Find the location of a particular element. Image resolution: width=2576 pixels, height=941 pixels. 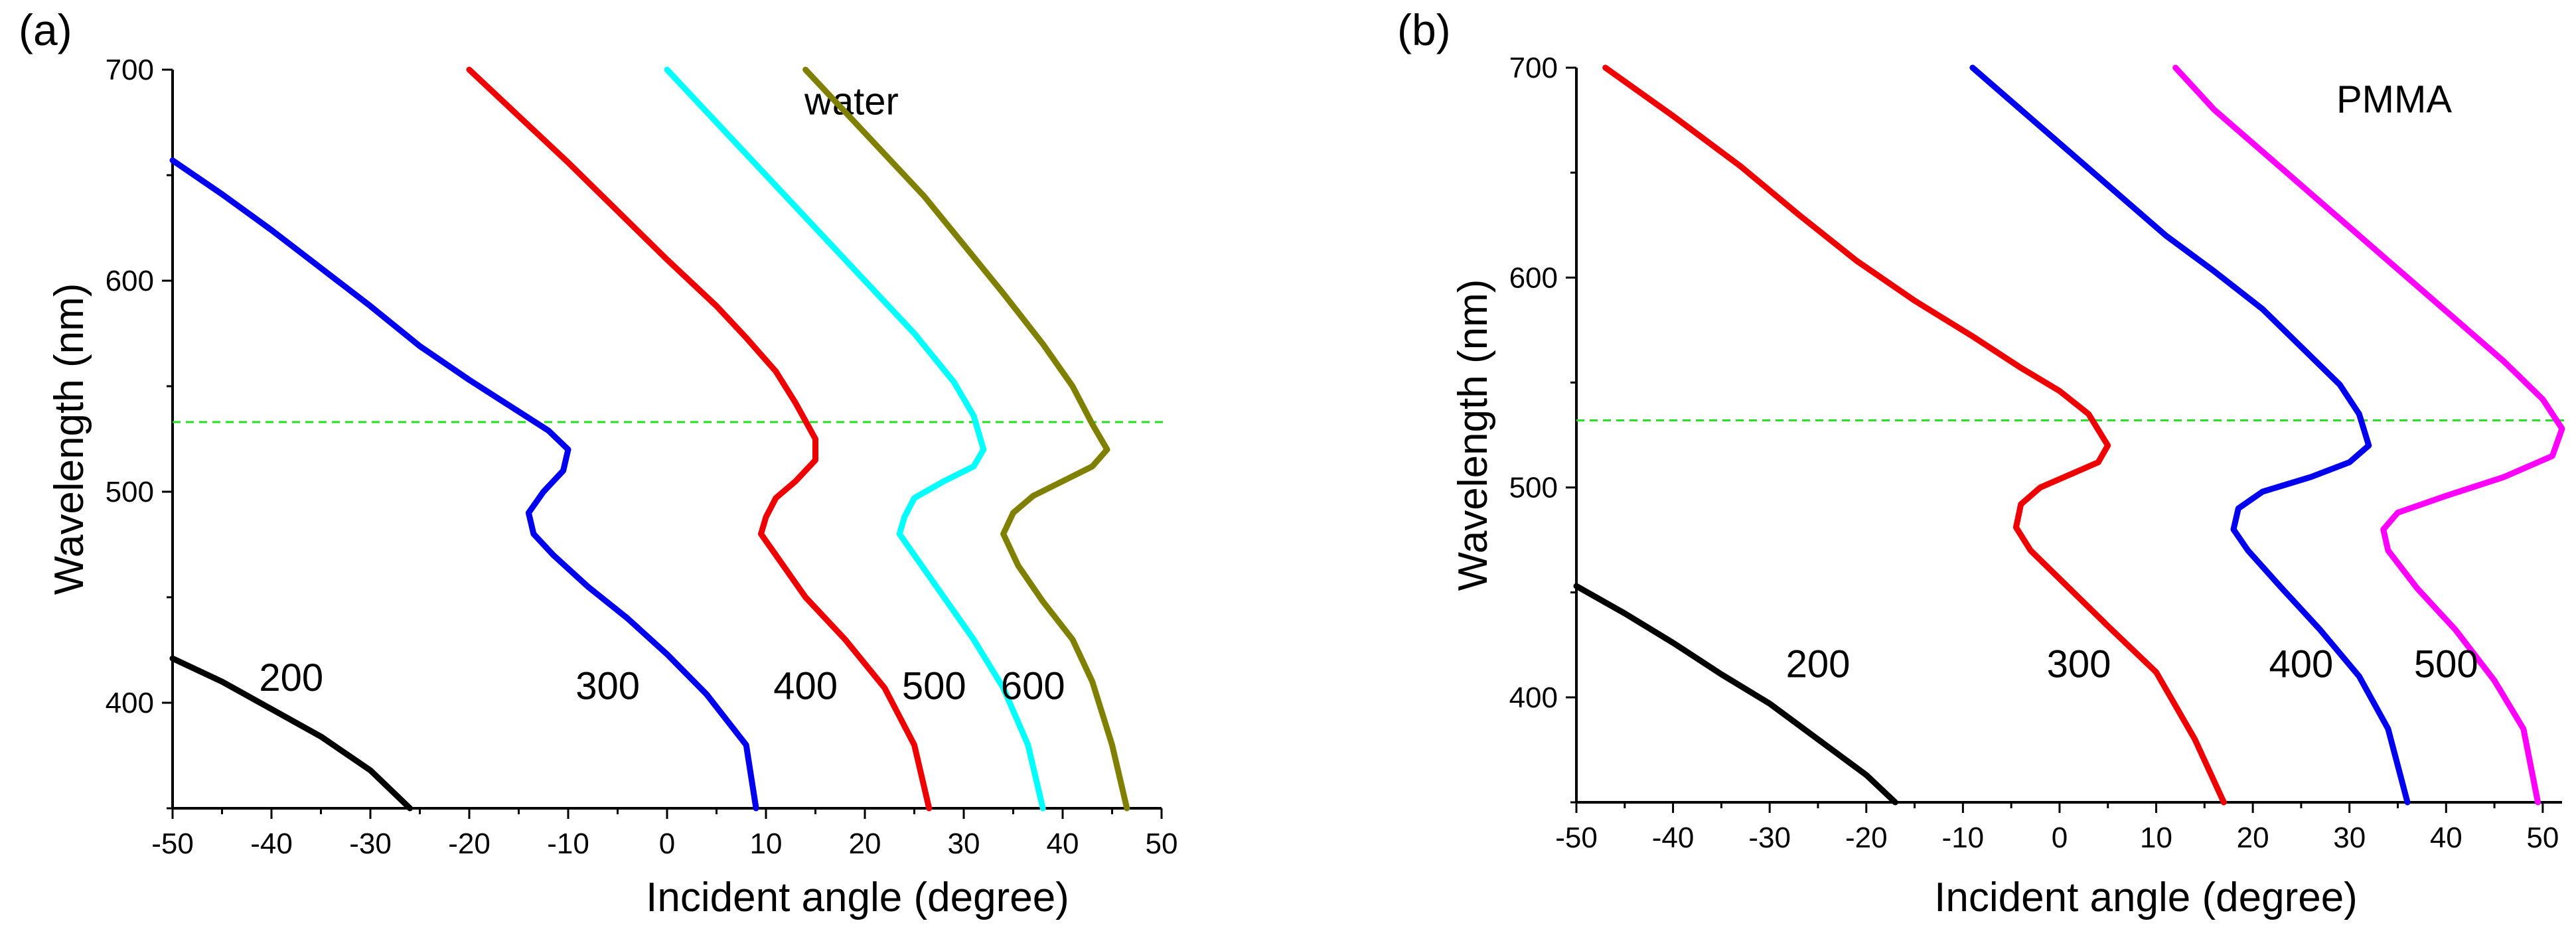

medium-label: PMMA is located at coordinates (2394, 99).